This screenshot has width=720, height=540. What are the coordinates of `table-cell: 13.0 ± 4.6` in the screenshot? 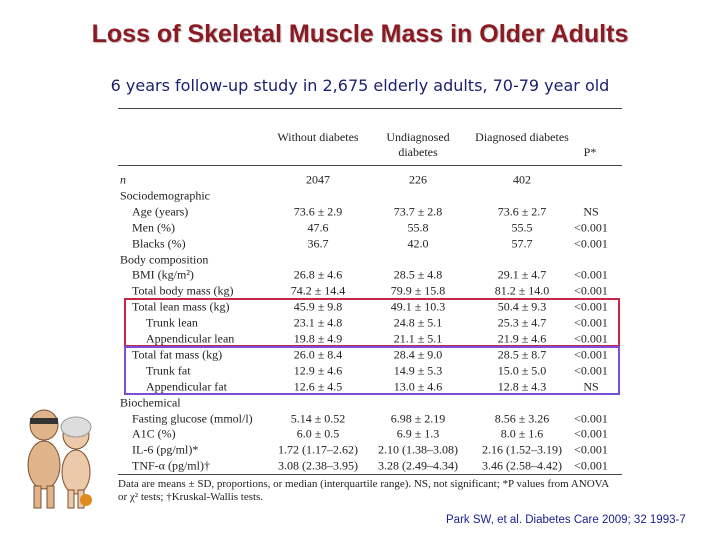 It's located at (418, 386).